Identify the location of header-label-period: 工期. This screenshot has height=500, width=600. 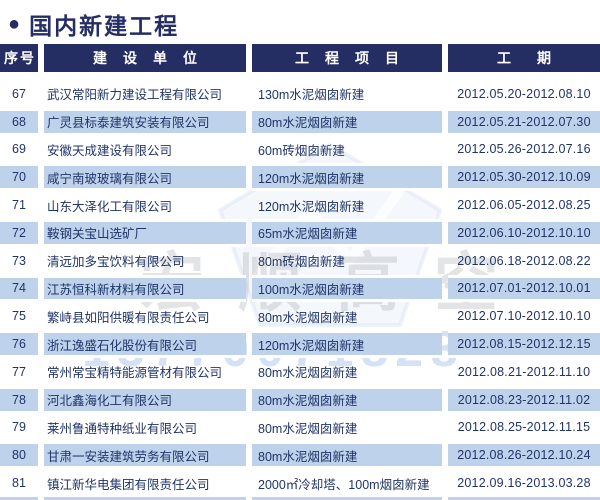
(537, 58).